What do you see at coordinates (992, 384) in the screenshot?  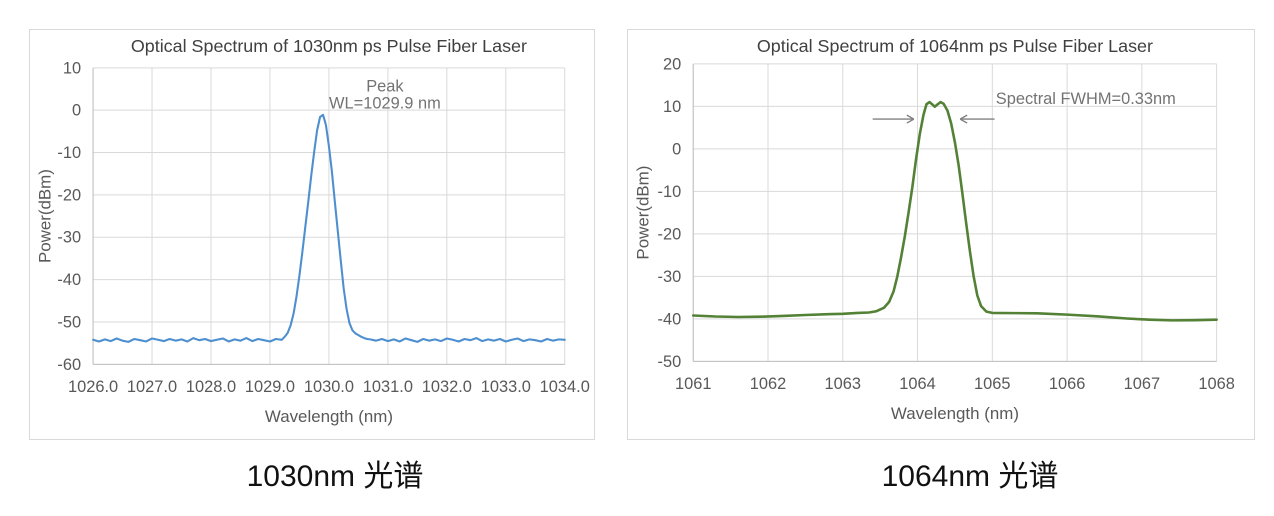 I see `svg-text: 1065` at bounding box center [992, 384].